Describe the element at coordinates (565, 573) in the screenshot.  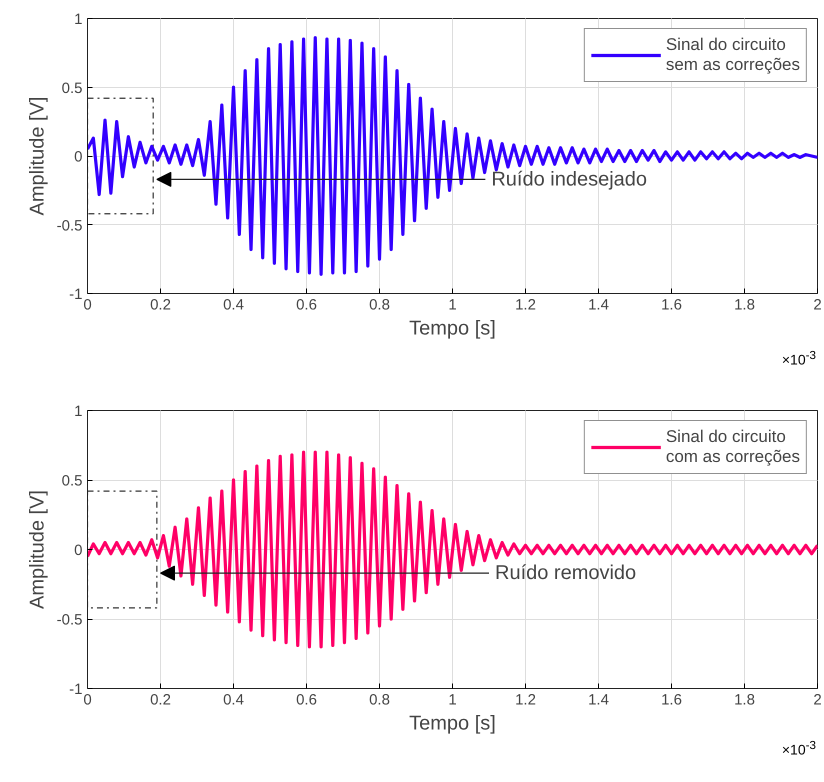
I see `annotation: Ruído removido` at that location.